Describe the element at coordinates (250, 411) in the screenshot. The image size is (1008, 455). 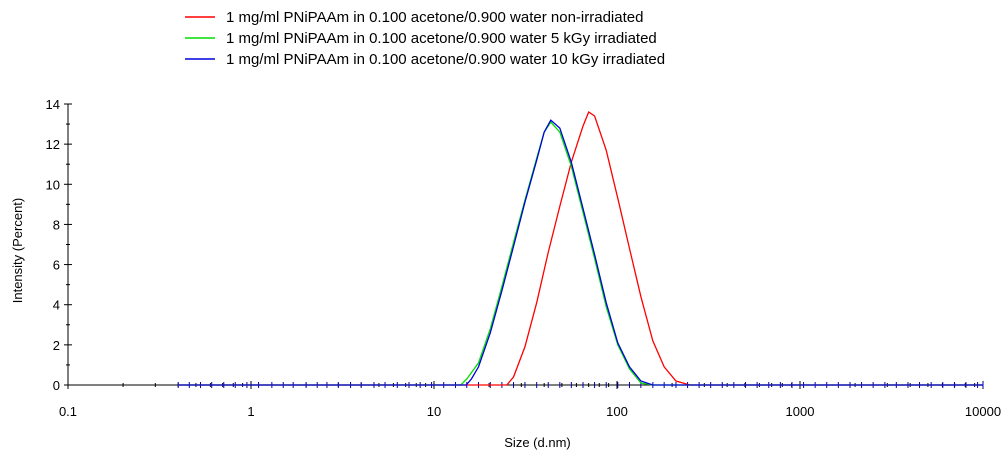
I see `x-tick-label: 1` at that location.